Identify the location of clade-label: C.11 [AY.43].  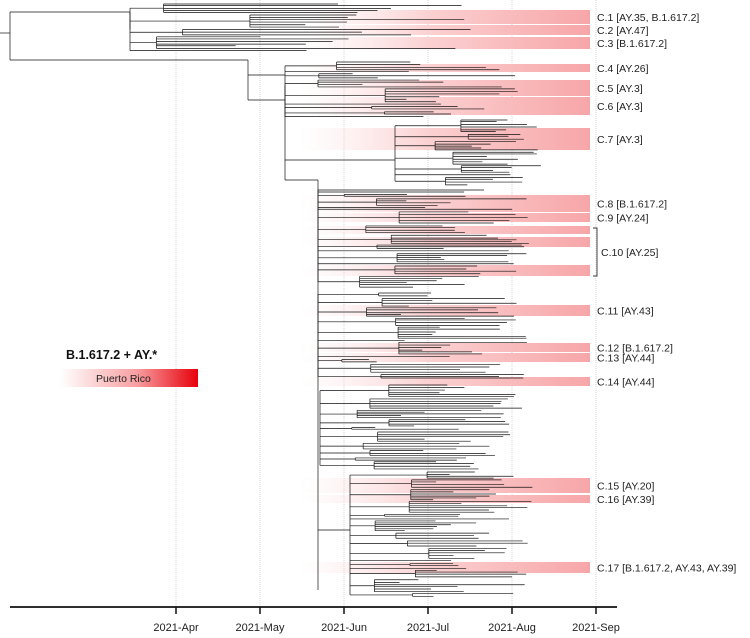
(625, 312).